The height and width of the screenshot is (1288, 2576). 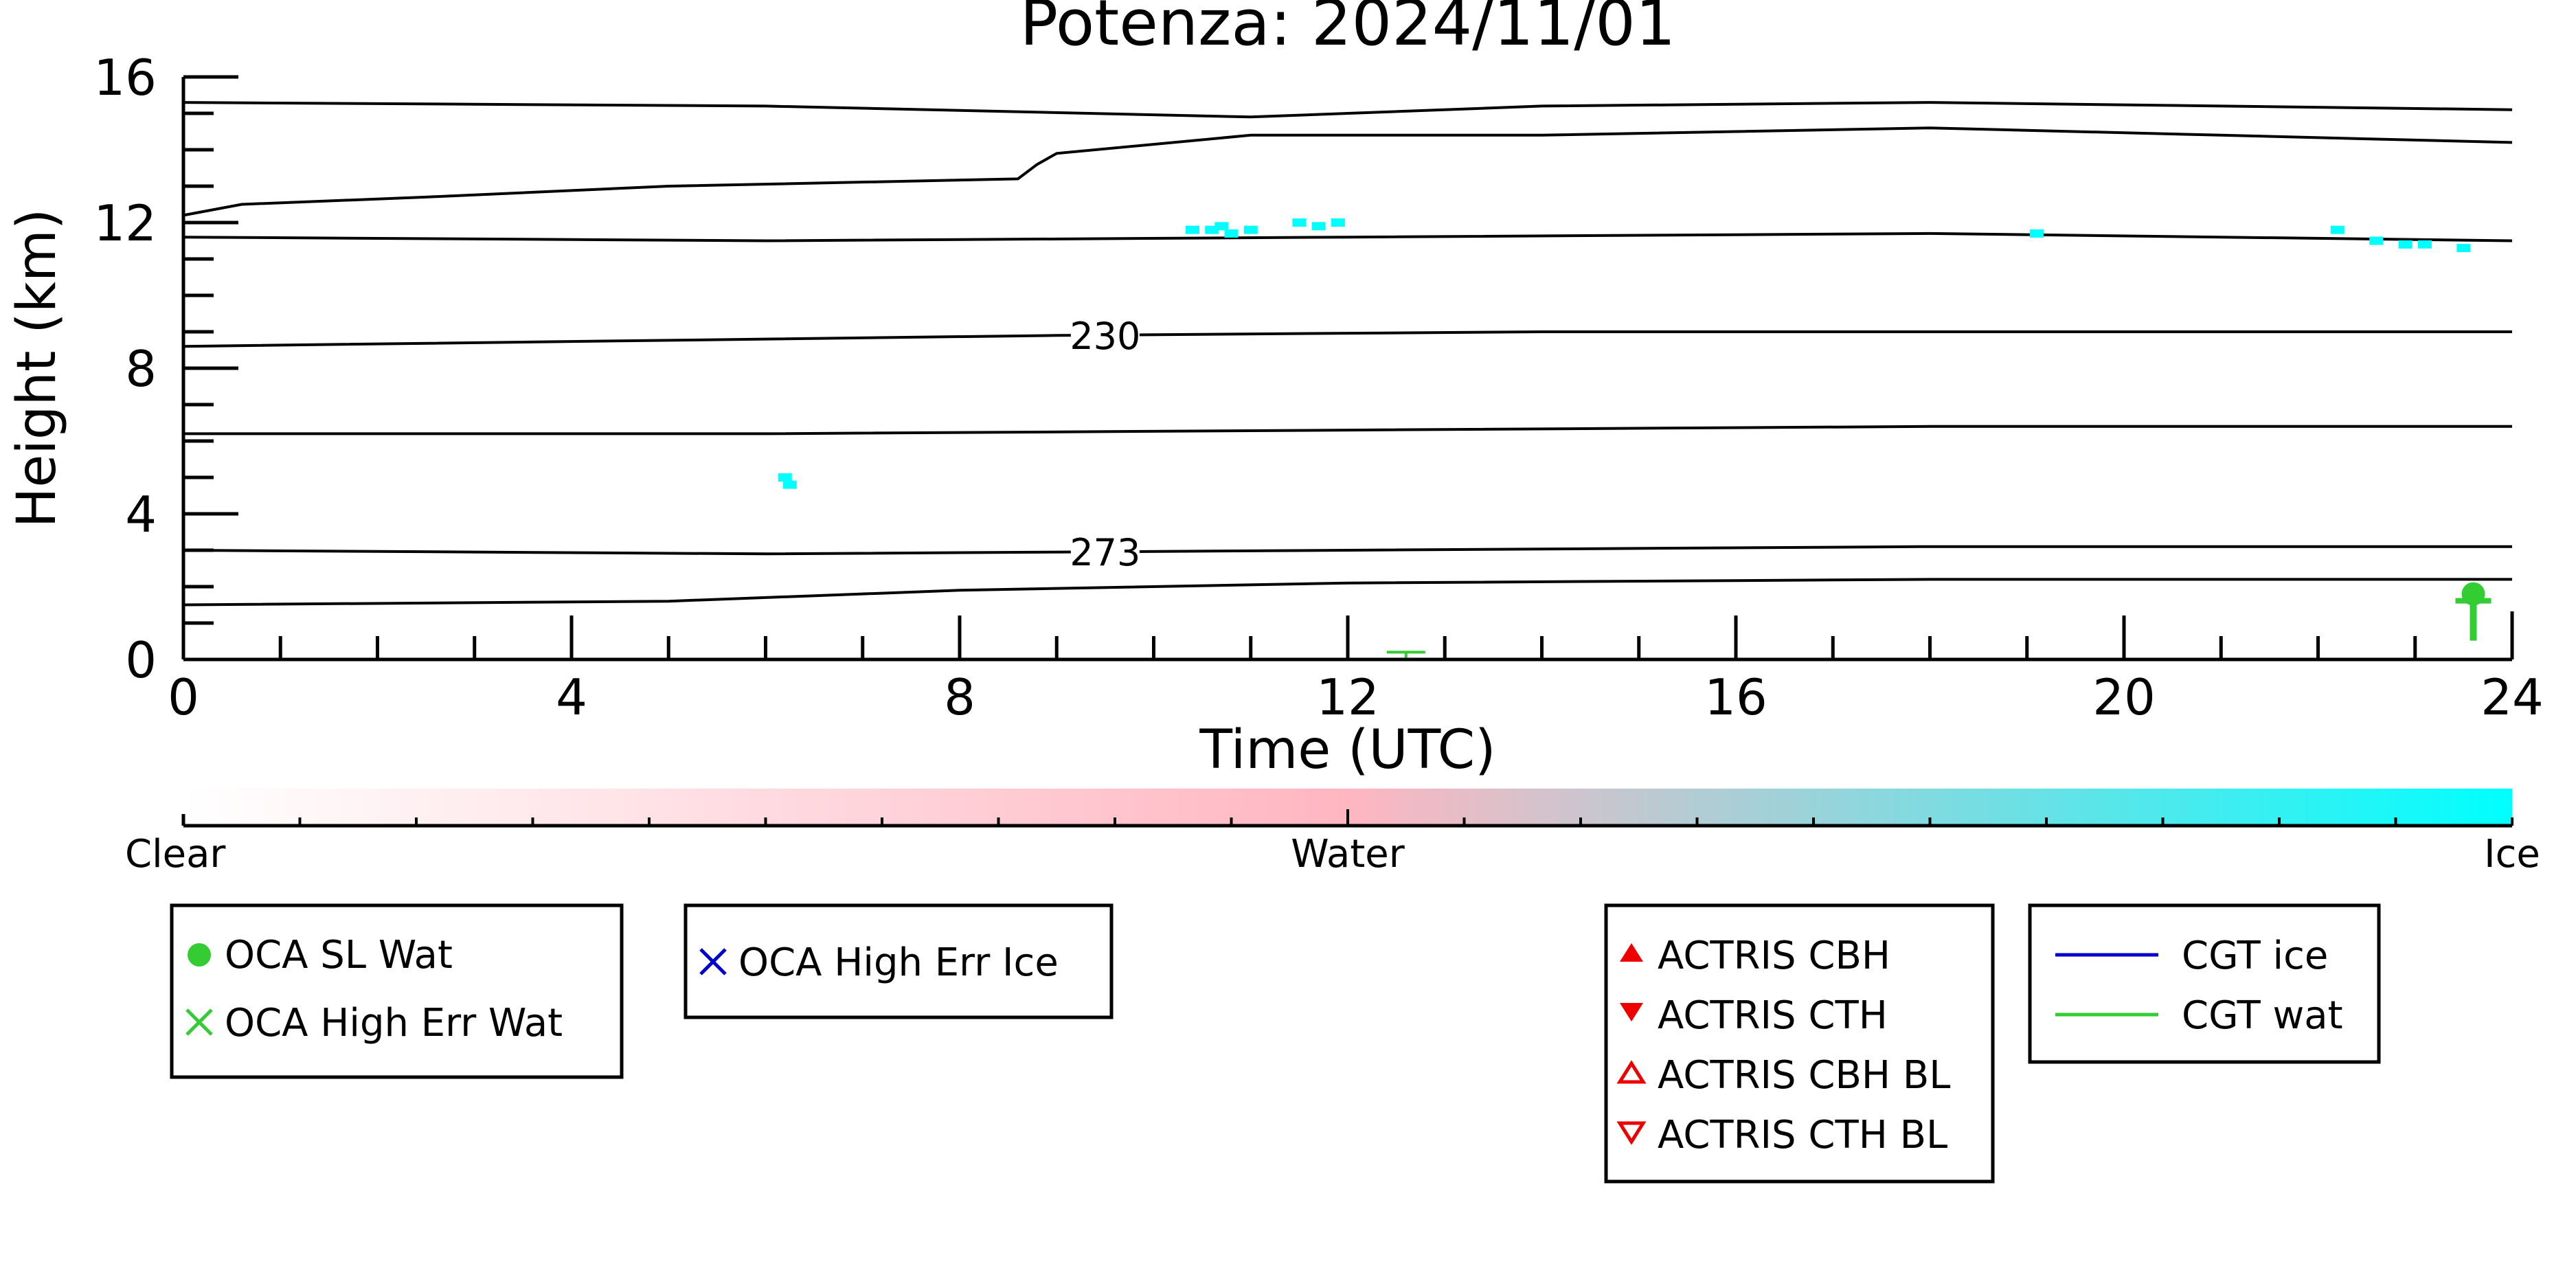 I want to click on legend-label-cgt-wat: CGT wat, so click(x=2262, y=1015).